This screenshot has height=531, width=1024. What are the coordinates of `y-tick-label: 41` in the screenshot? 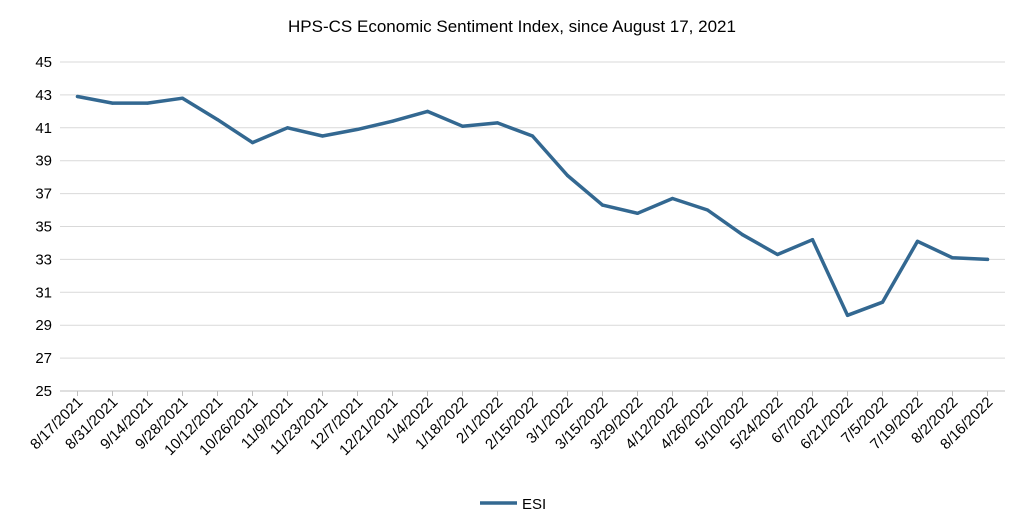 It's located at (43, 128).